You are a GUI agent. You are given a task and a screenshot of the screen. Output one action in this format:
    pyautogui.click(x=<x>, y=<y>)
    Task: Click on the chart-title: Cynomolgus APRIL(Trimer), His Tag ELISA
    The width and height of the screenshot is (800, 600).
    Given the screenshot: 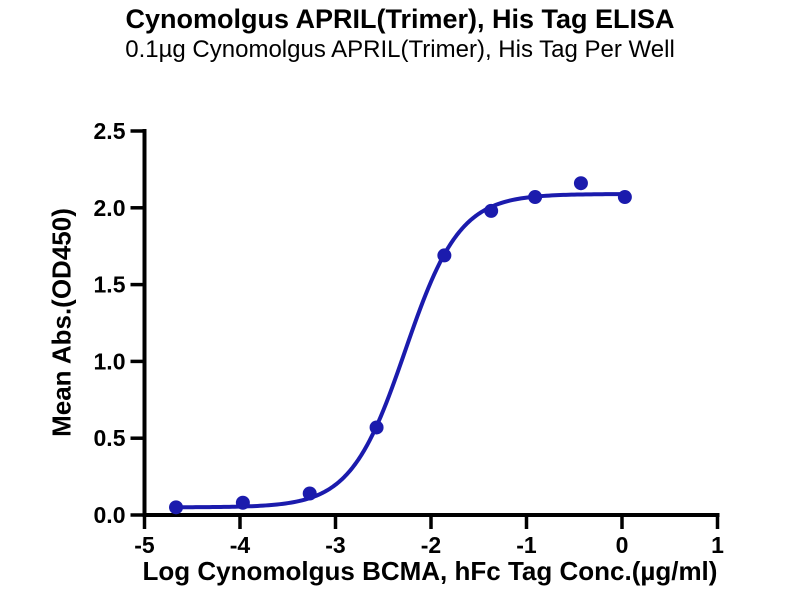 What is the action you would take?
    pyautogui.click(x=400, y=19)
    